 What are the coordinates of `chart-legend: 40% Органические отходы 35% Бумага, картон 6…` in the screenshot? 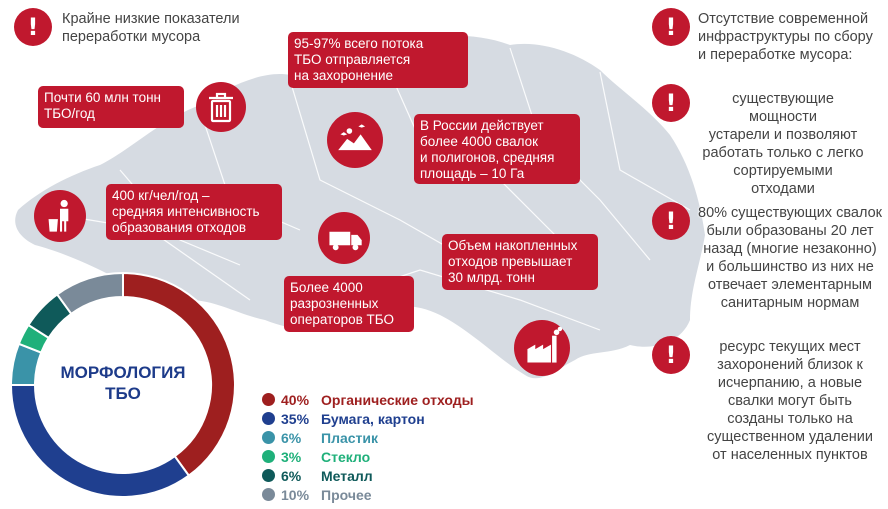 It's located at (368, 447).